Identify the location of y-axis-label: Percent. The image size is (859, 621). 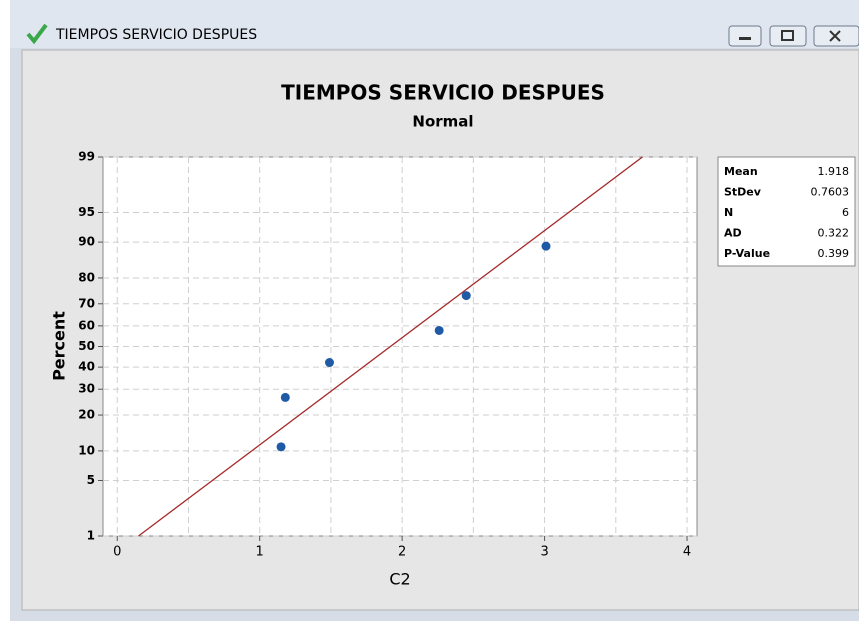
(59, 346).